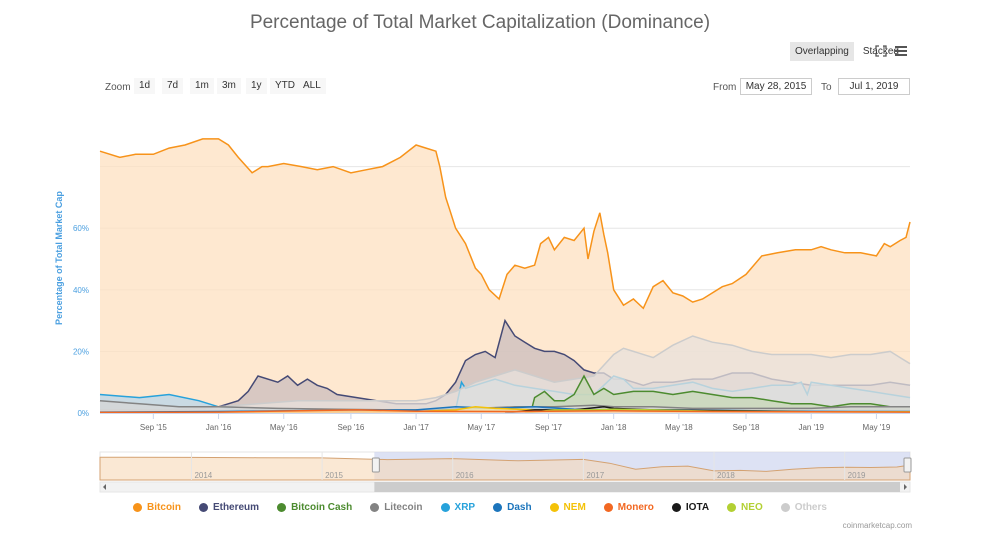 This screenshot has height=539, width=984. I want to click on x-tick-label: Jan '16, so click(219, 427).